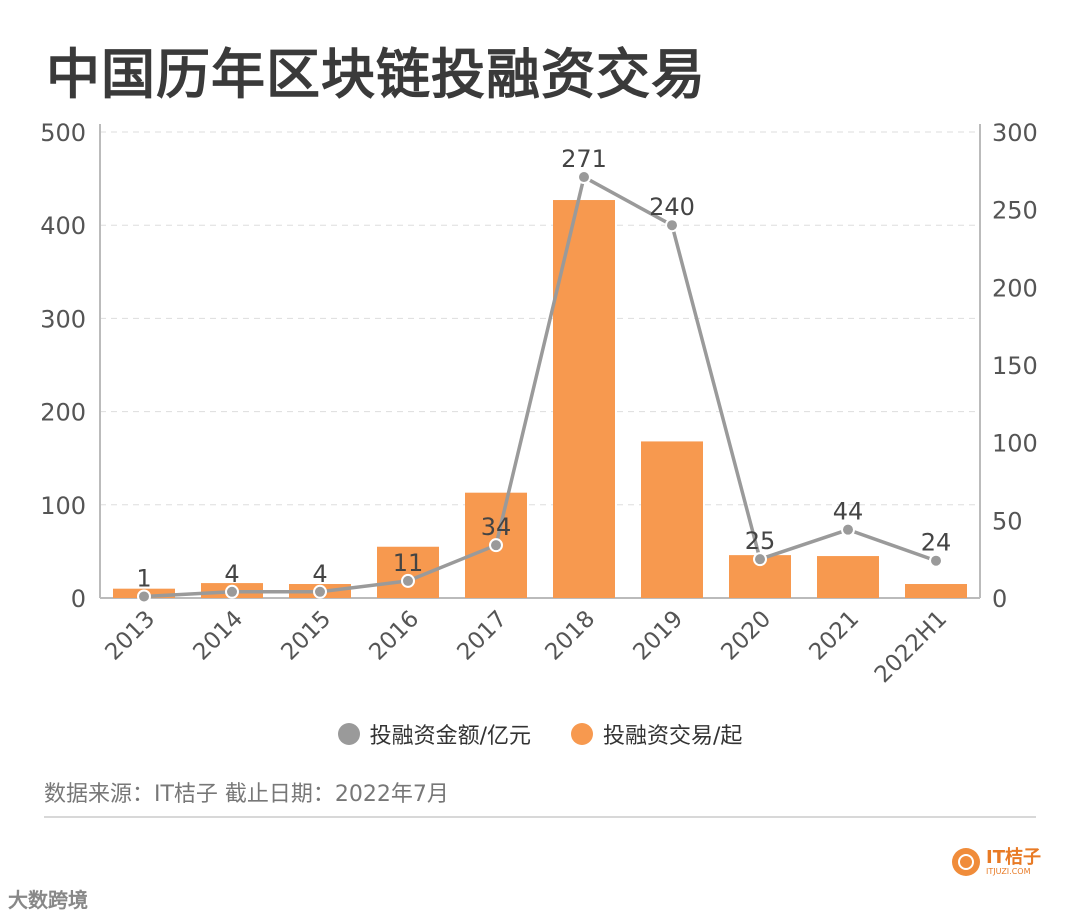 The height and width of the screenshot is (917, 1080). What do you see at coordinates (658, 636) in the screenshot?
I see `x-tick-2019: 2019` at bounding box center [658, 636].